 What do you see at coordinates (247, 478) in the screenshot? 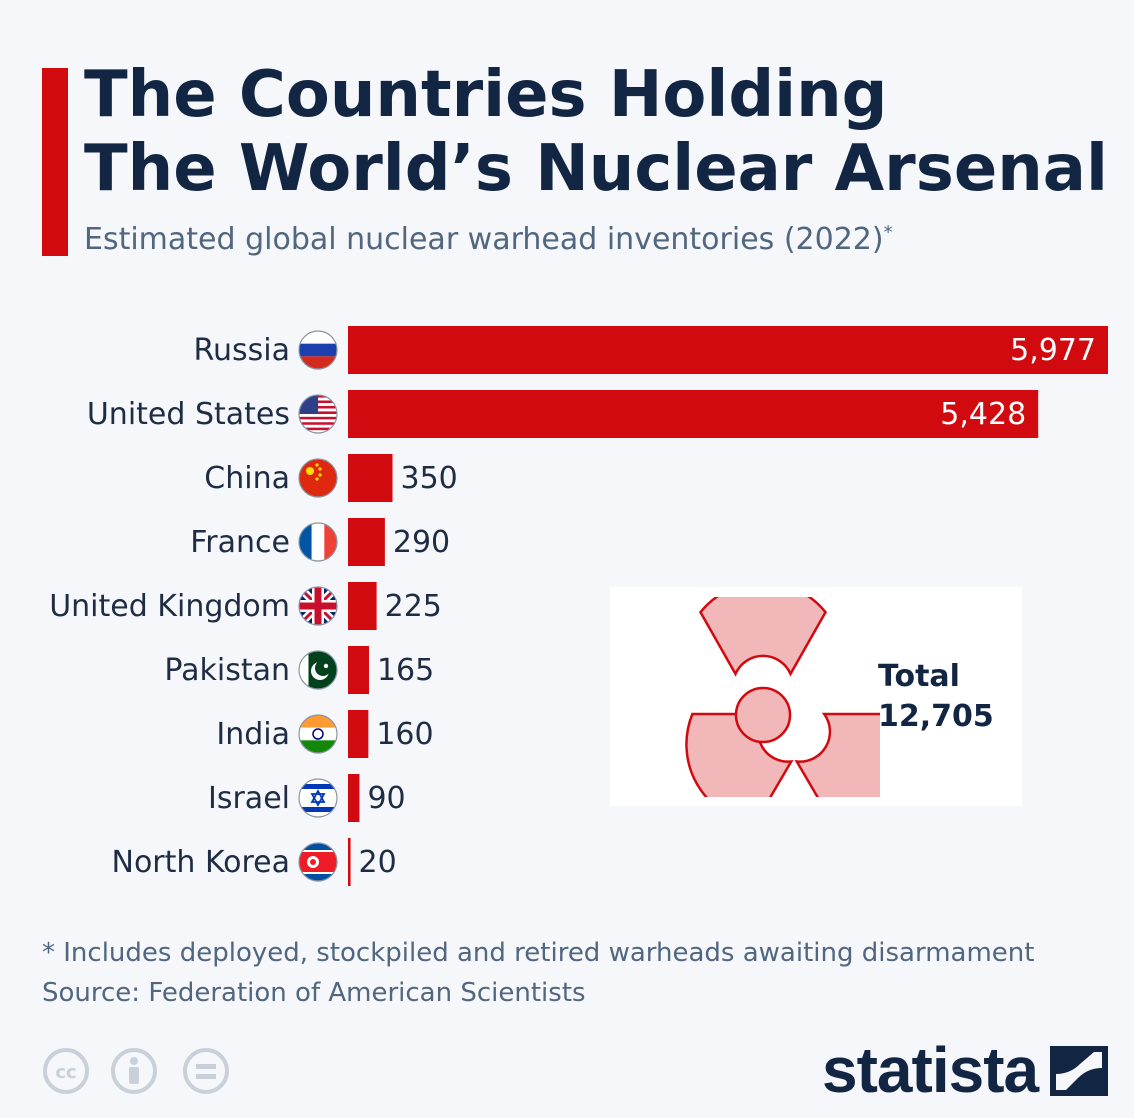
I see `category-label-china: China` at bounding box center [247, 478].